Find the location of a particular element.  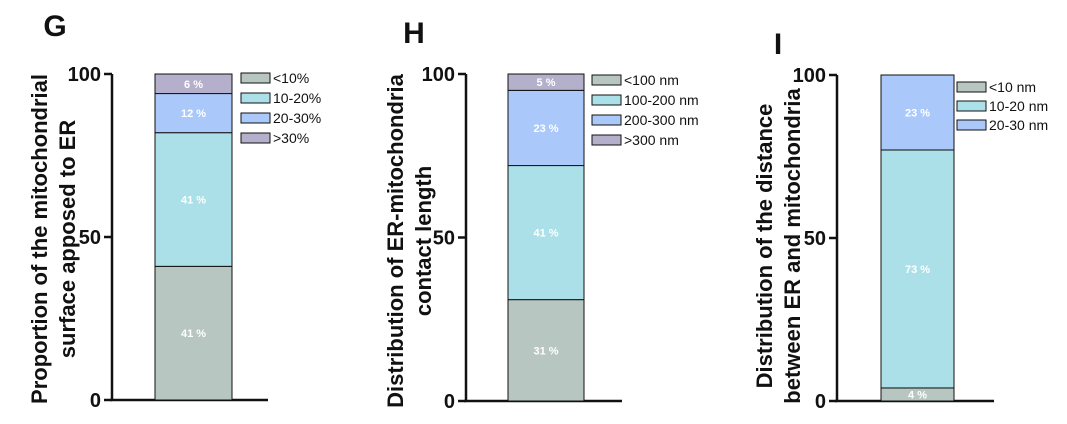

y-axis-label-line: Distribution of ER-mitochondria is located at coordinates (395, 240).